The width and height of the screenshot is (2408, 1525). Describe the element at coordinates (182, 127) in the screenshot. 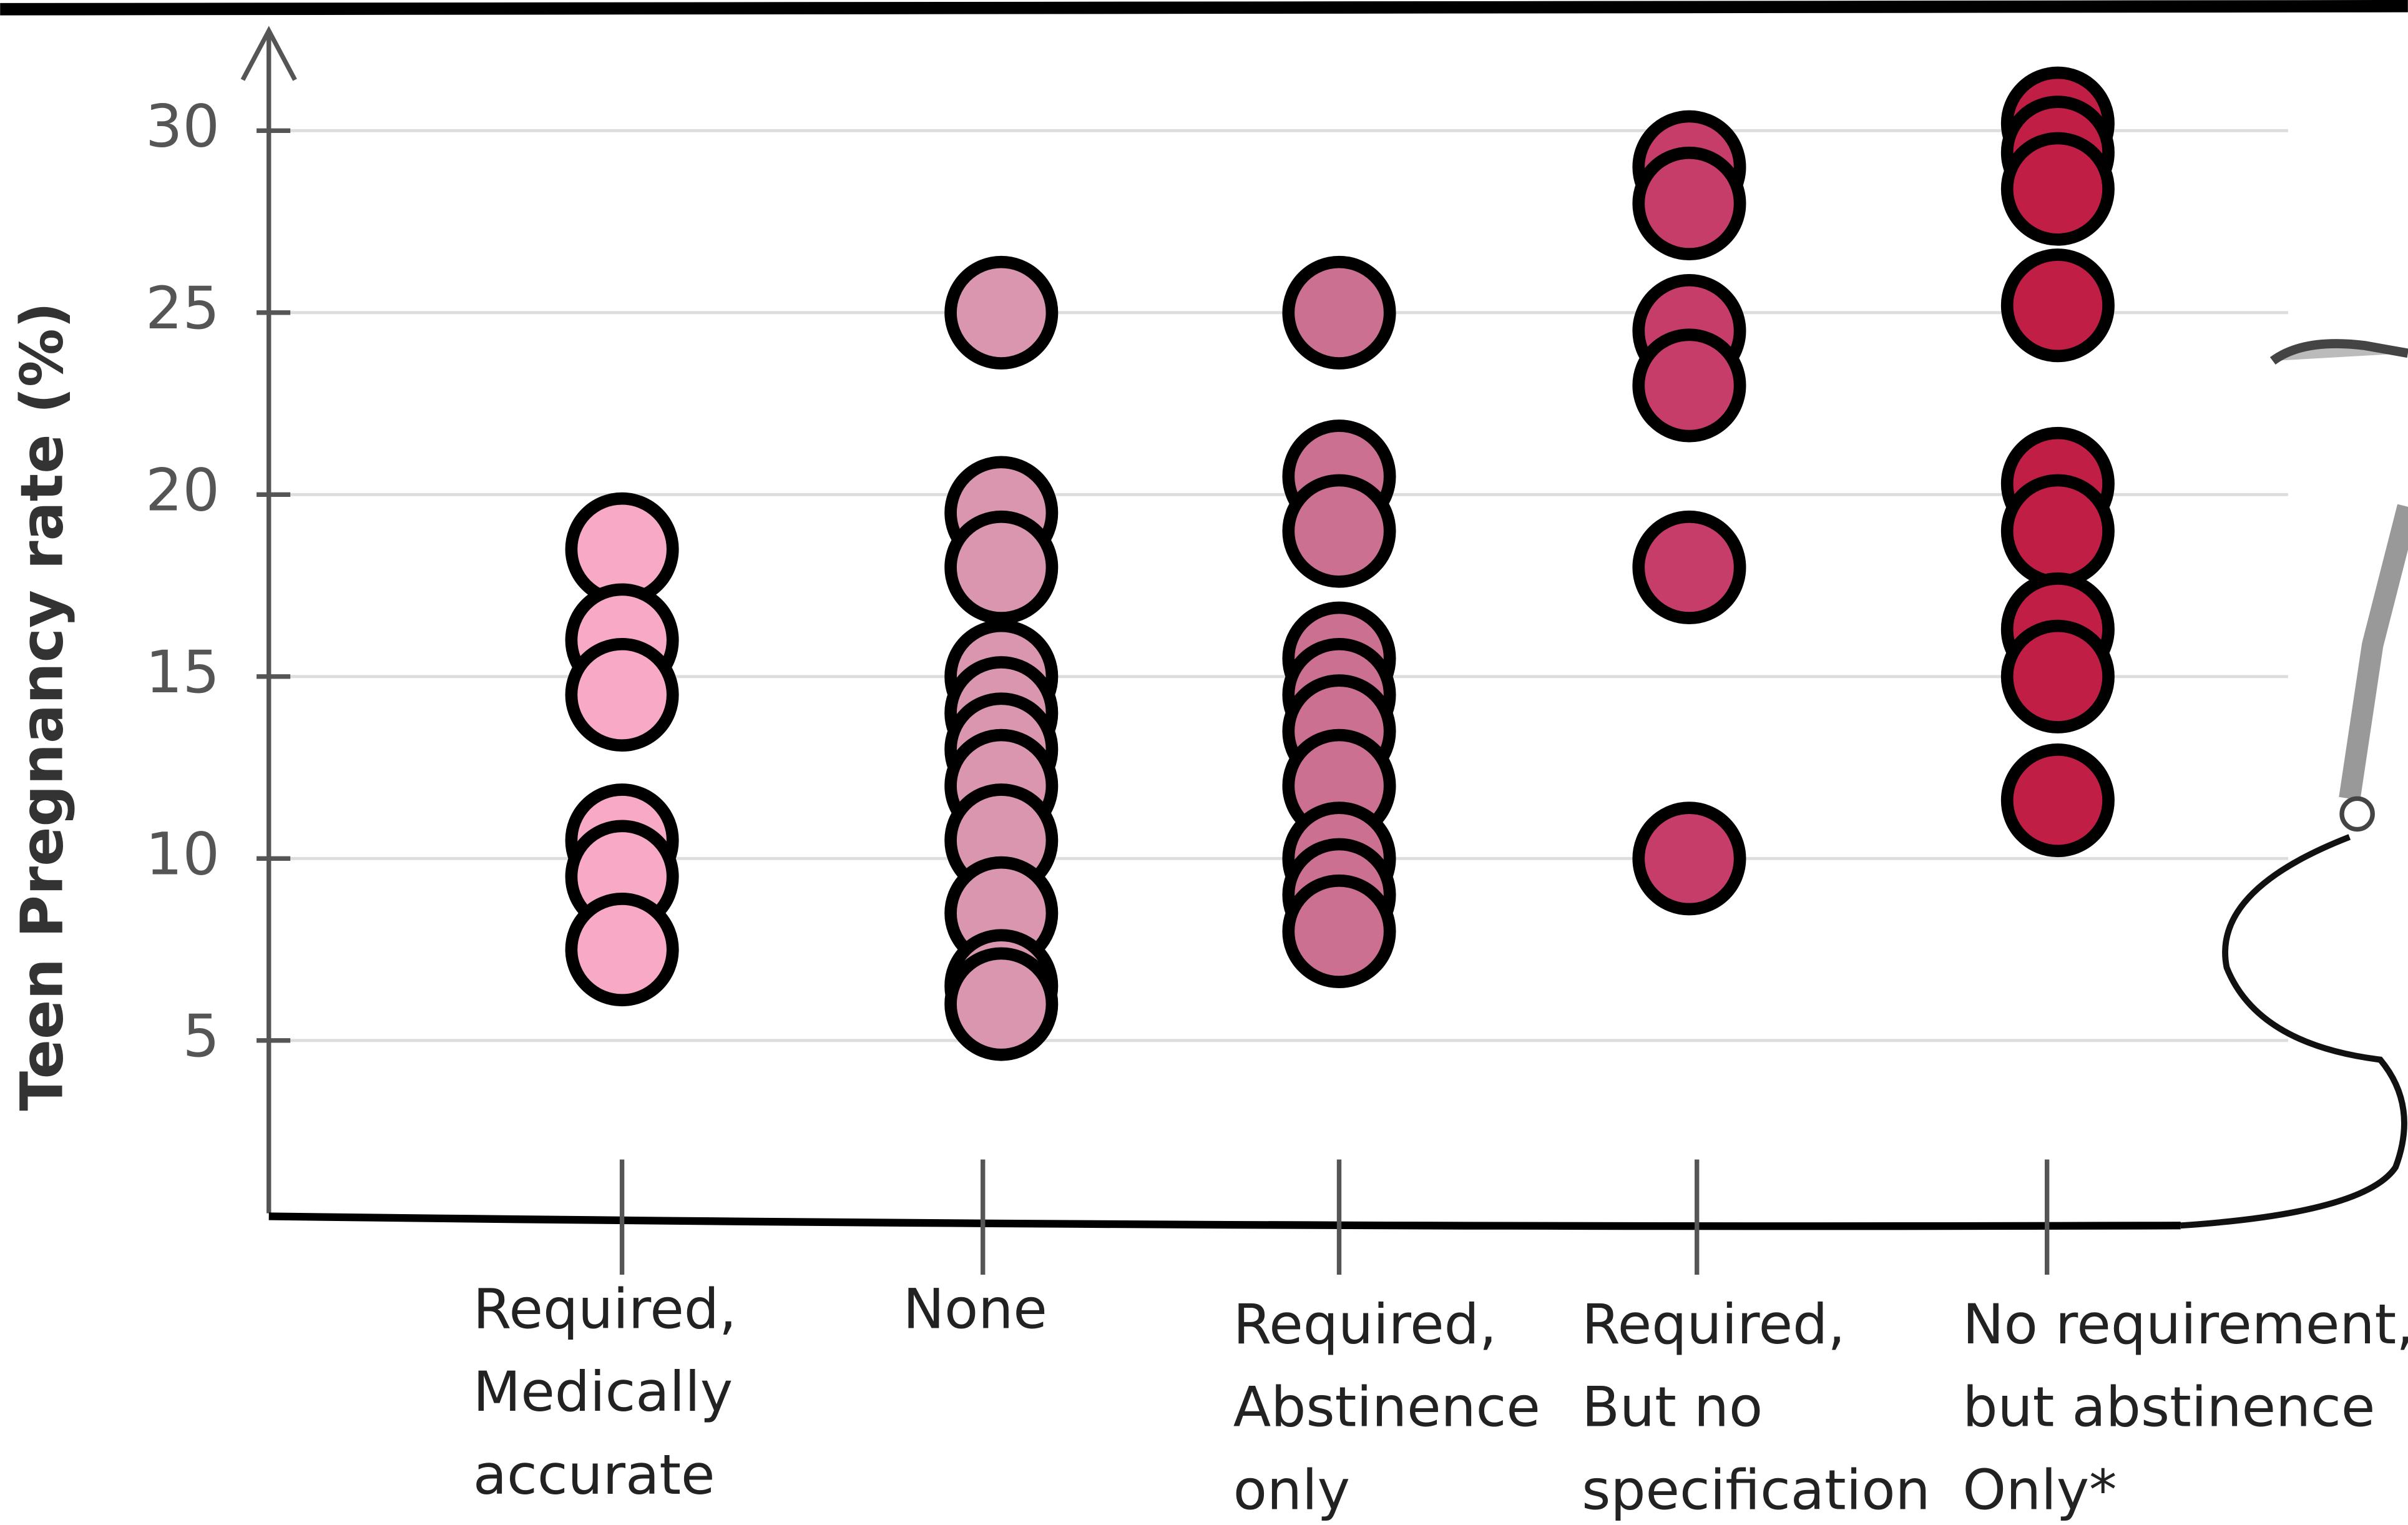

I see `y-tick-label: 30` at that location.